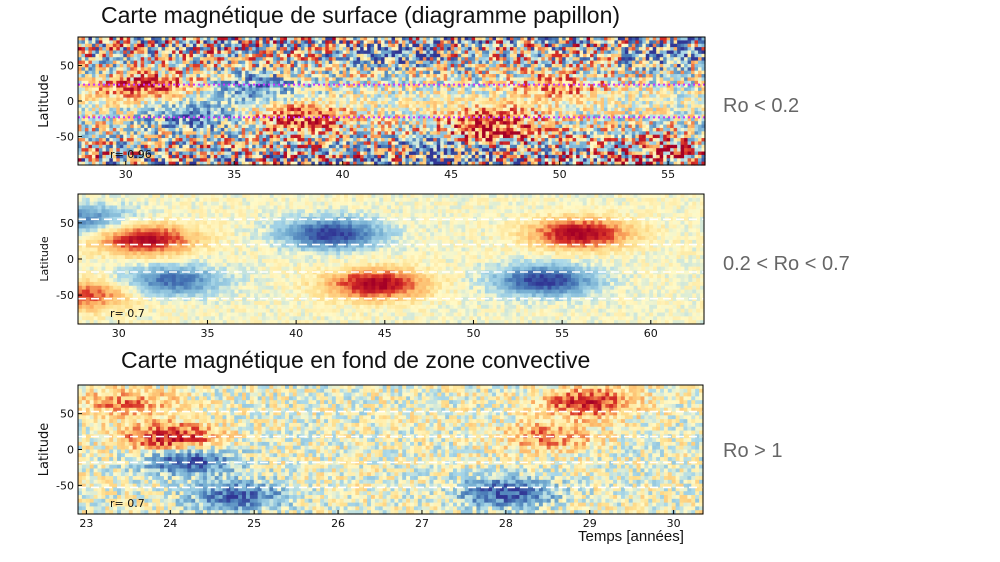 The width and height of the screenshot is (1000, 562). What do you see at coordinates (753, 451) in the screenshot?
I see `regime-label-3: Ro > 1` at bounding box center [753, 451].